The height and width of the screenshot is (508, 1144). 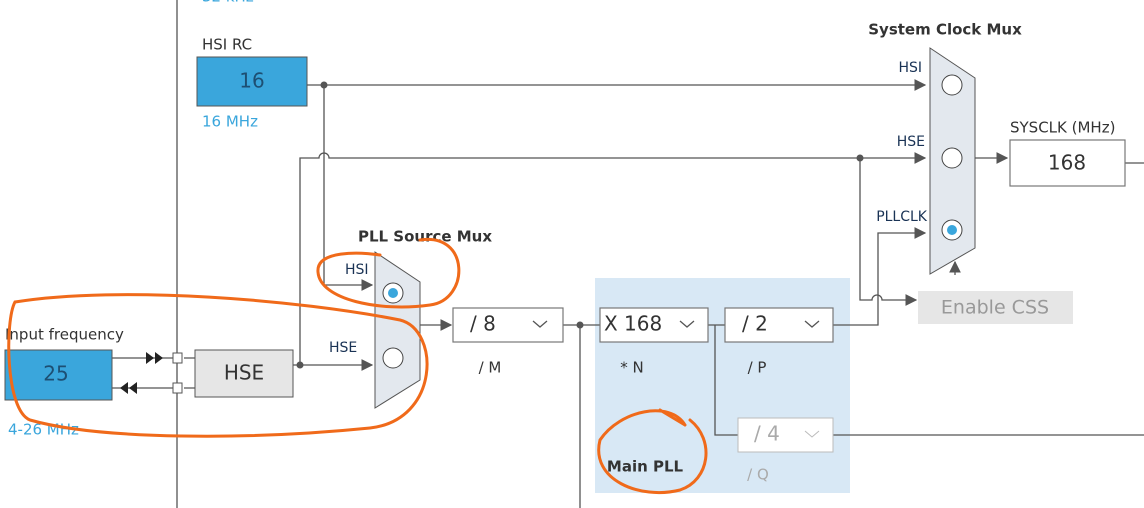 I want to click on divider-m: / 8, so click(x=508, y=325).